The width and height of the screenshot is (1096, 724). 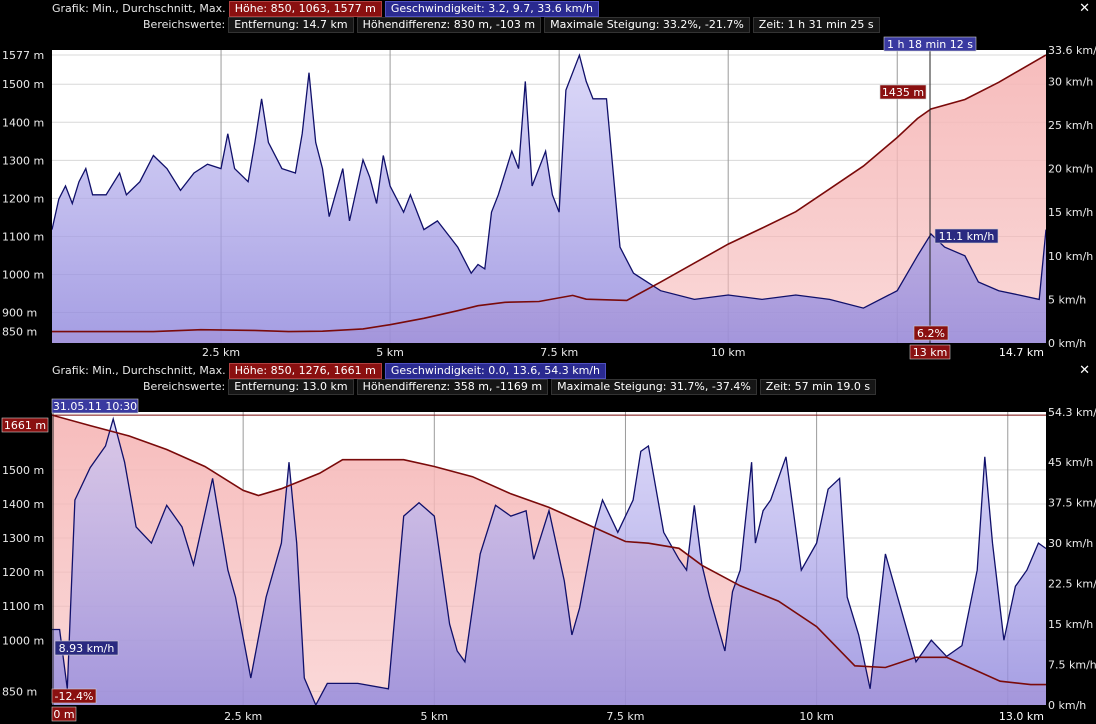 I want to click on distance-box: Entfernung: 13.0 km, so click(x=291, y=387).